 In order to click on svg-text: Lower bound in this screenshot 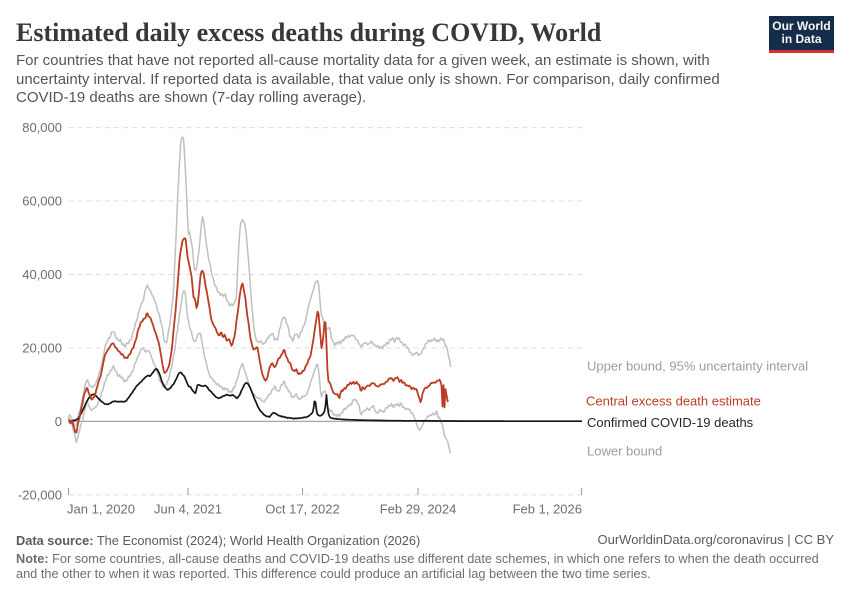, I will do `click(624, 451)`.